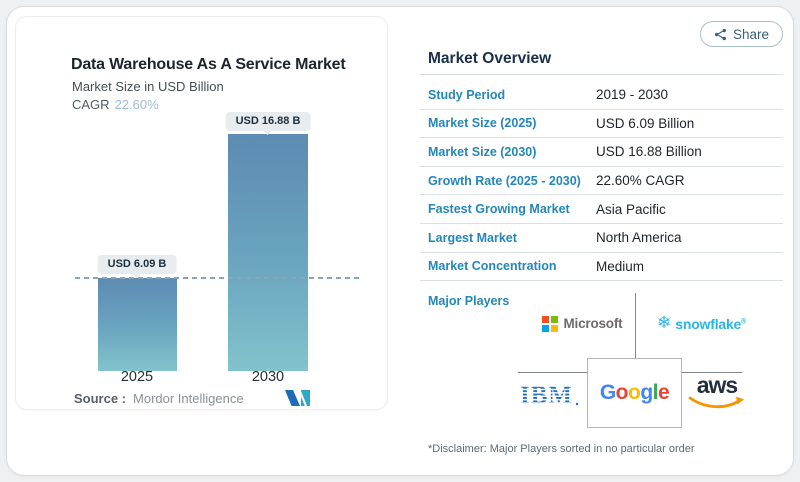 The width and height of the screenshot is (800, 482). What do you see at coordinates (482, 151) in the screenshot?
I see `row-label: Market Size (2030)` at bounding box center [482, 151].